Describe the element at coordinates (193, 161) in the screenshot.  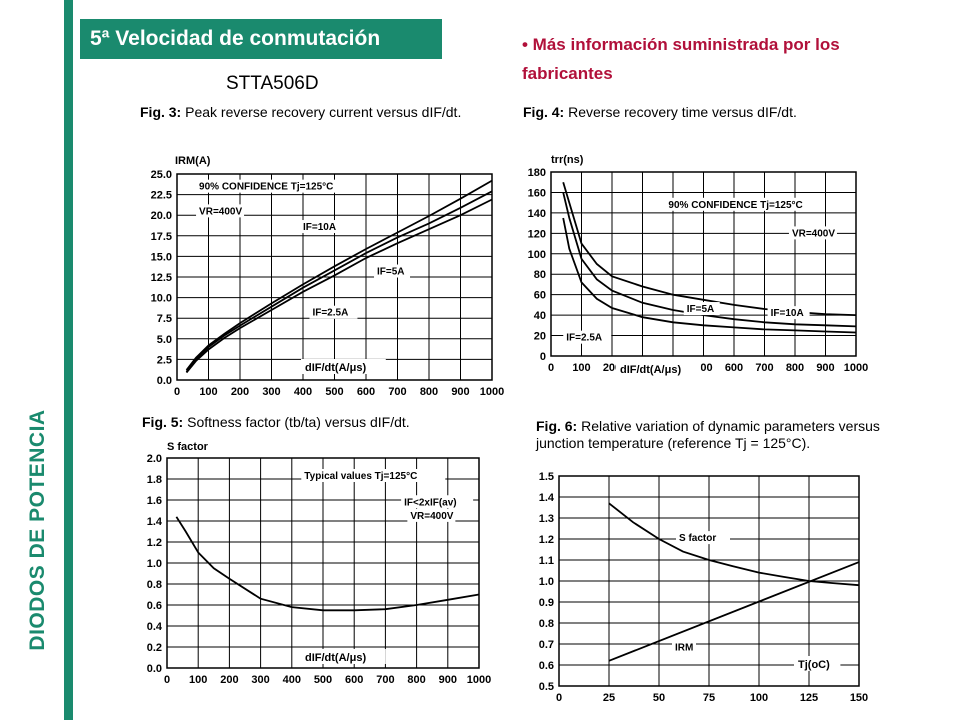
I see `y-axis-label: IRM(A)` at that location.